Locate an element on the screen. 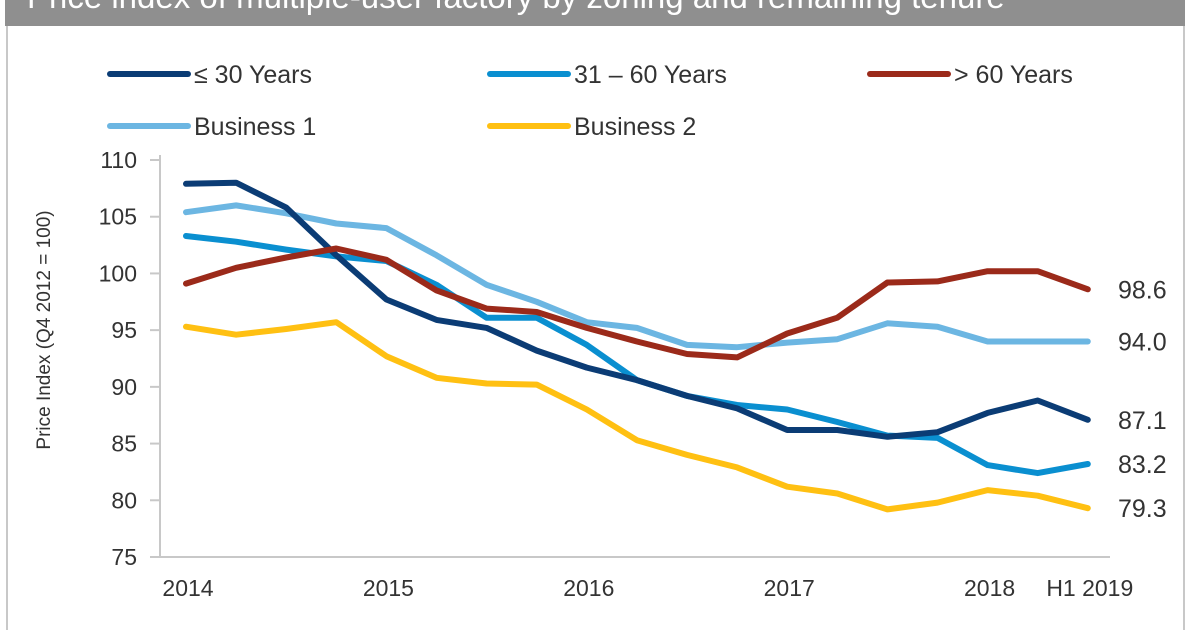 Image resolution: width=1200 pixels, height=630 pixels. end-value-label: 98.6 is located at coordinates (1142, 290).